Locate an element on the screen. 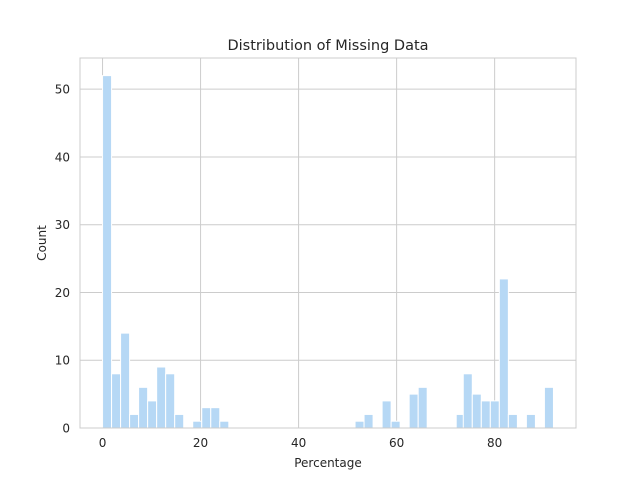  x-axis-ticks: 0 20 40 60 80 is located at coordinates (301, 443).